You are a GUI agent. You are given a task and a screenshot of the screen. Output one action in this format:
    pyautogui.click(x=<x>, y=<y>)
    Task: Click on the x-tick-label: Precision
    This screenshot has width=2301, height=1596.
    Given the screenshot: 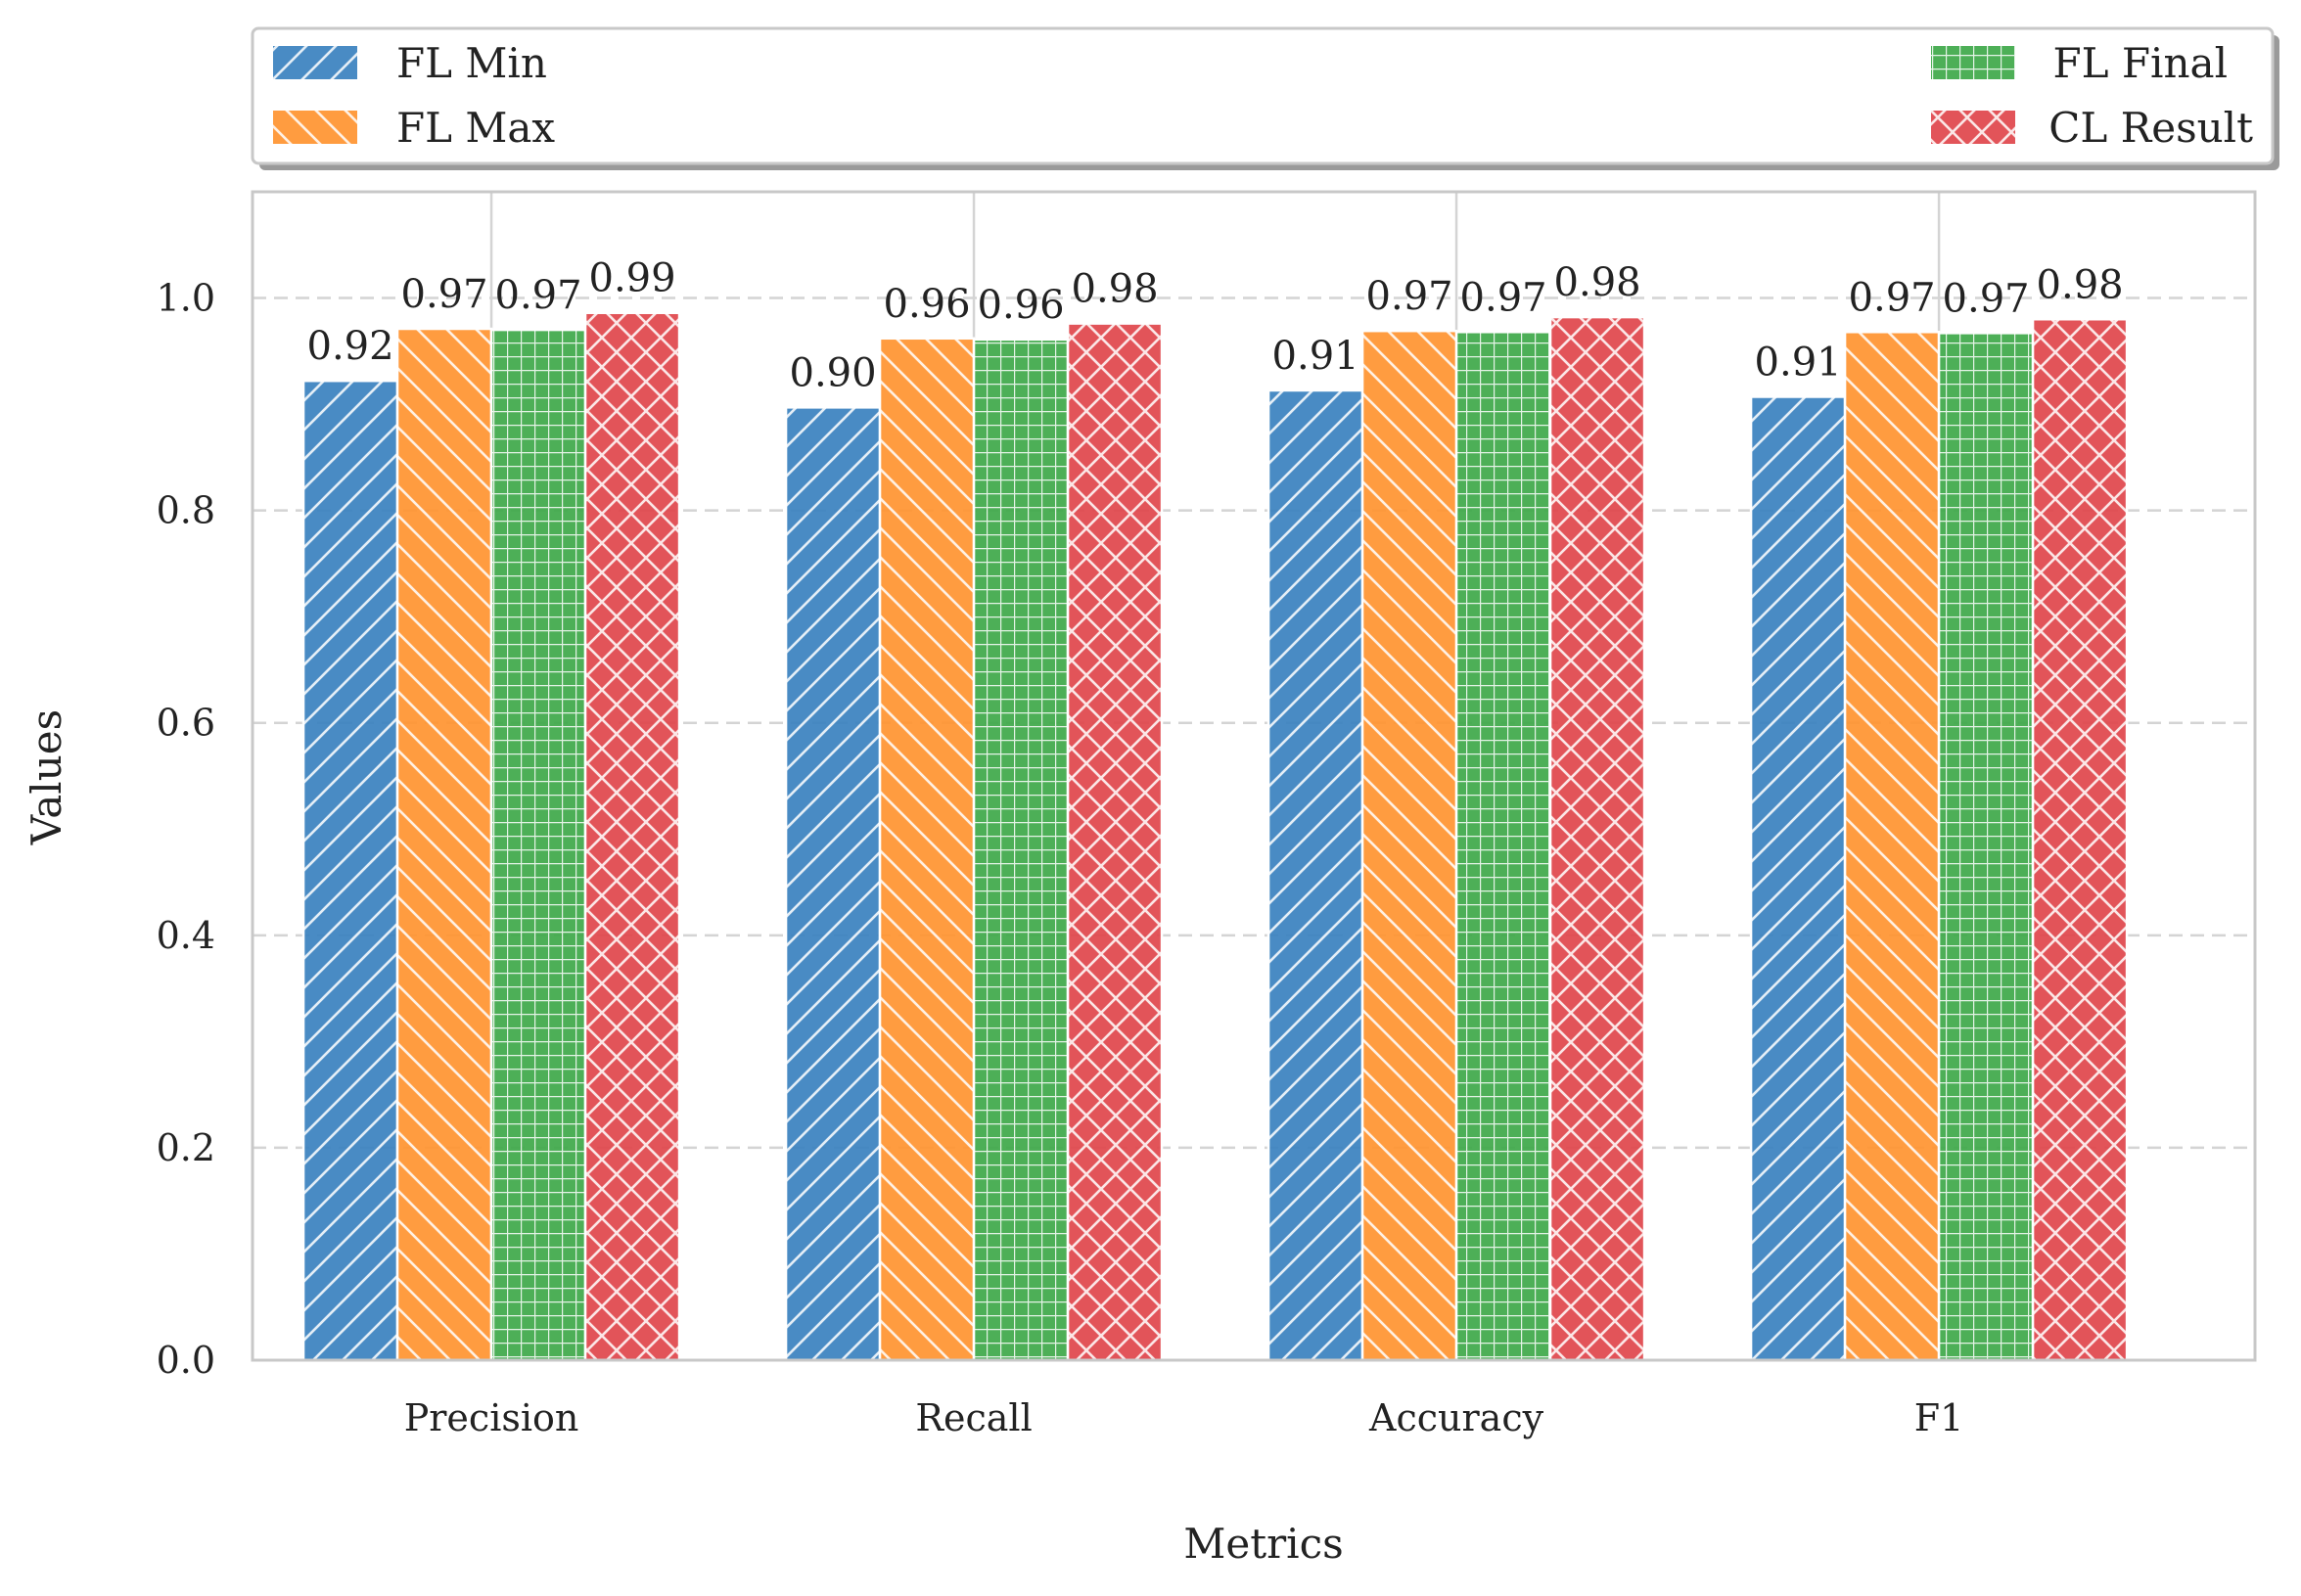 What is the action you would take?
    pyautogui.click(x=492, y=1417)
    